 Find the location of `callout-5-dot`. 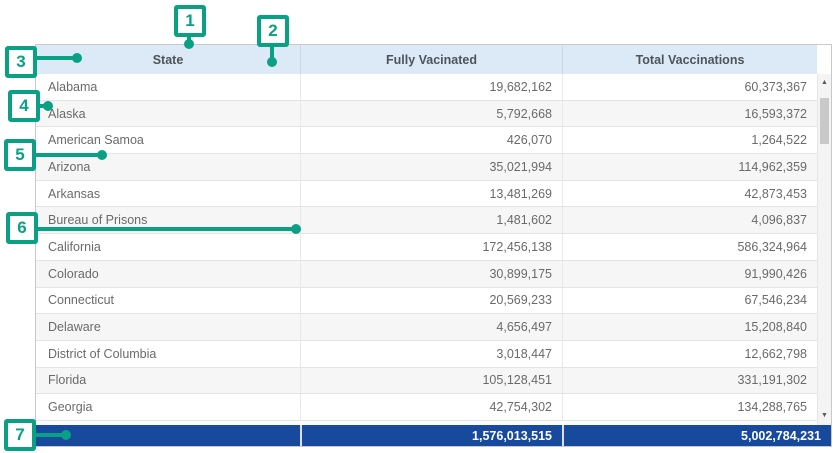

callout-5-dot is located at coordinates (102, 155).